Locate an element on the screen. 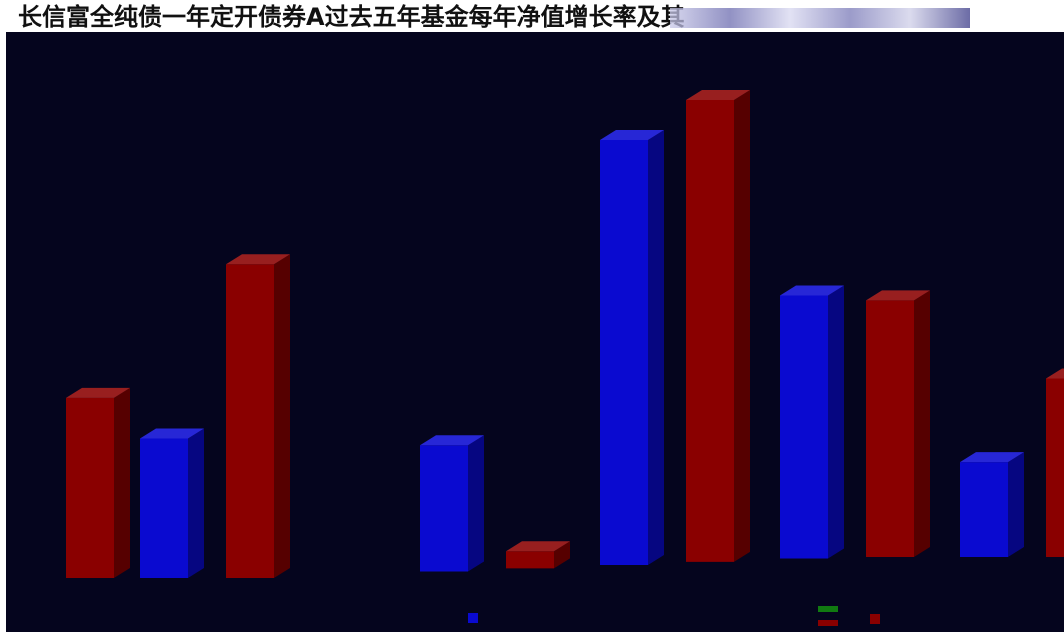  legend is located at coordinates (674, 616).